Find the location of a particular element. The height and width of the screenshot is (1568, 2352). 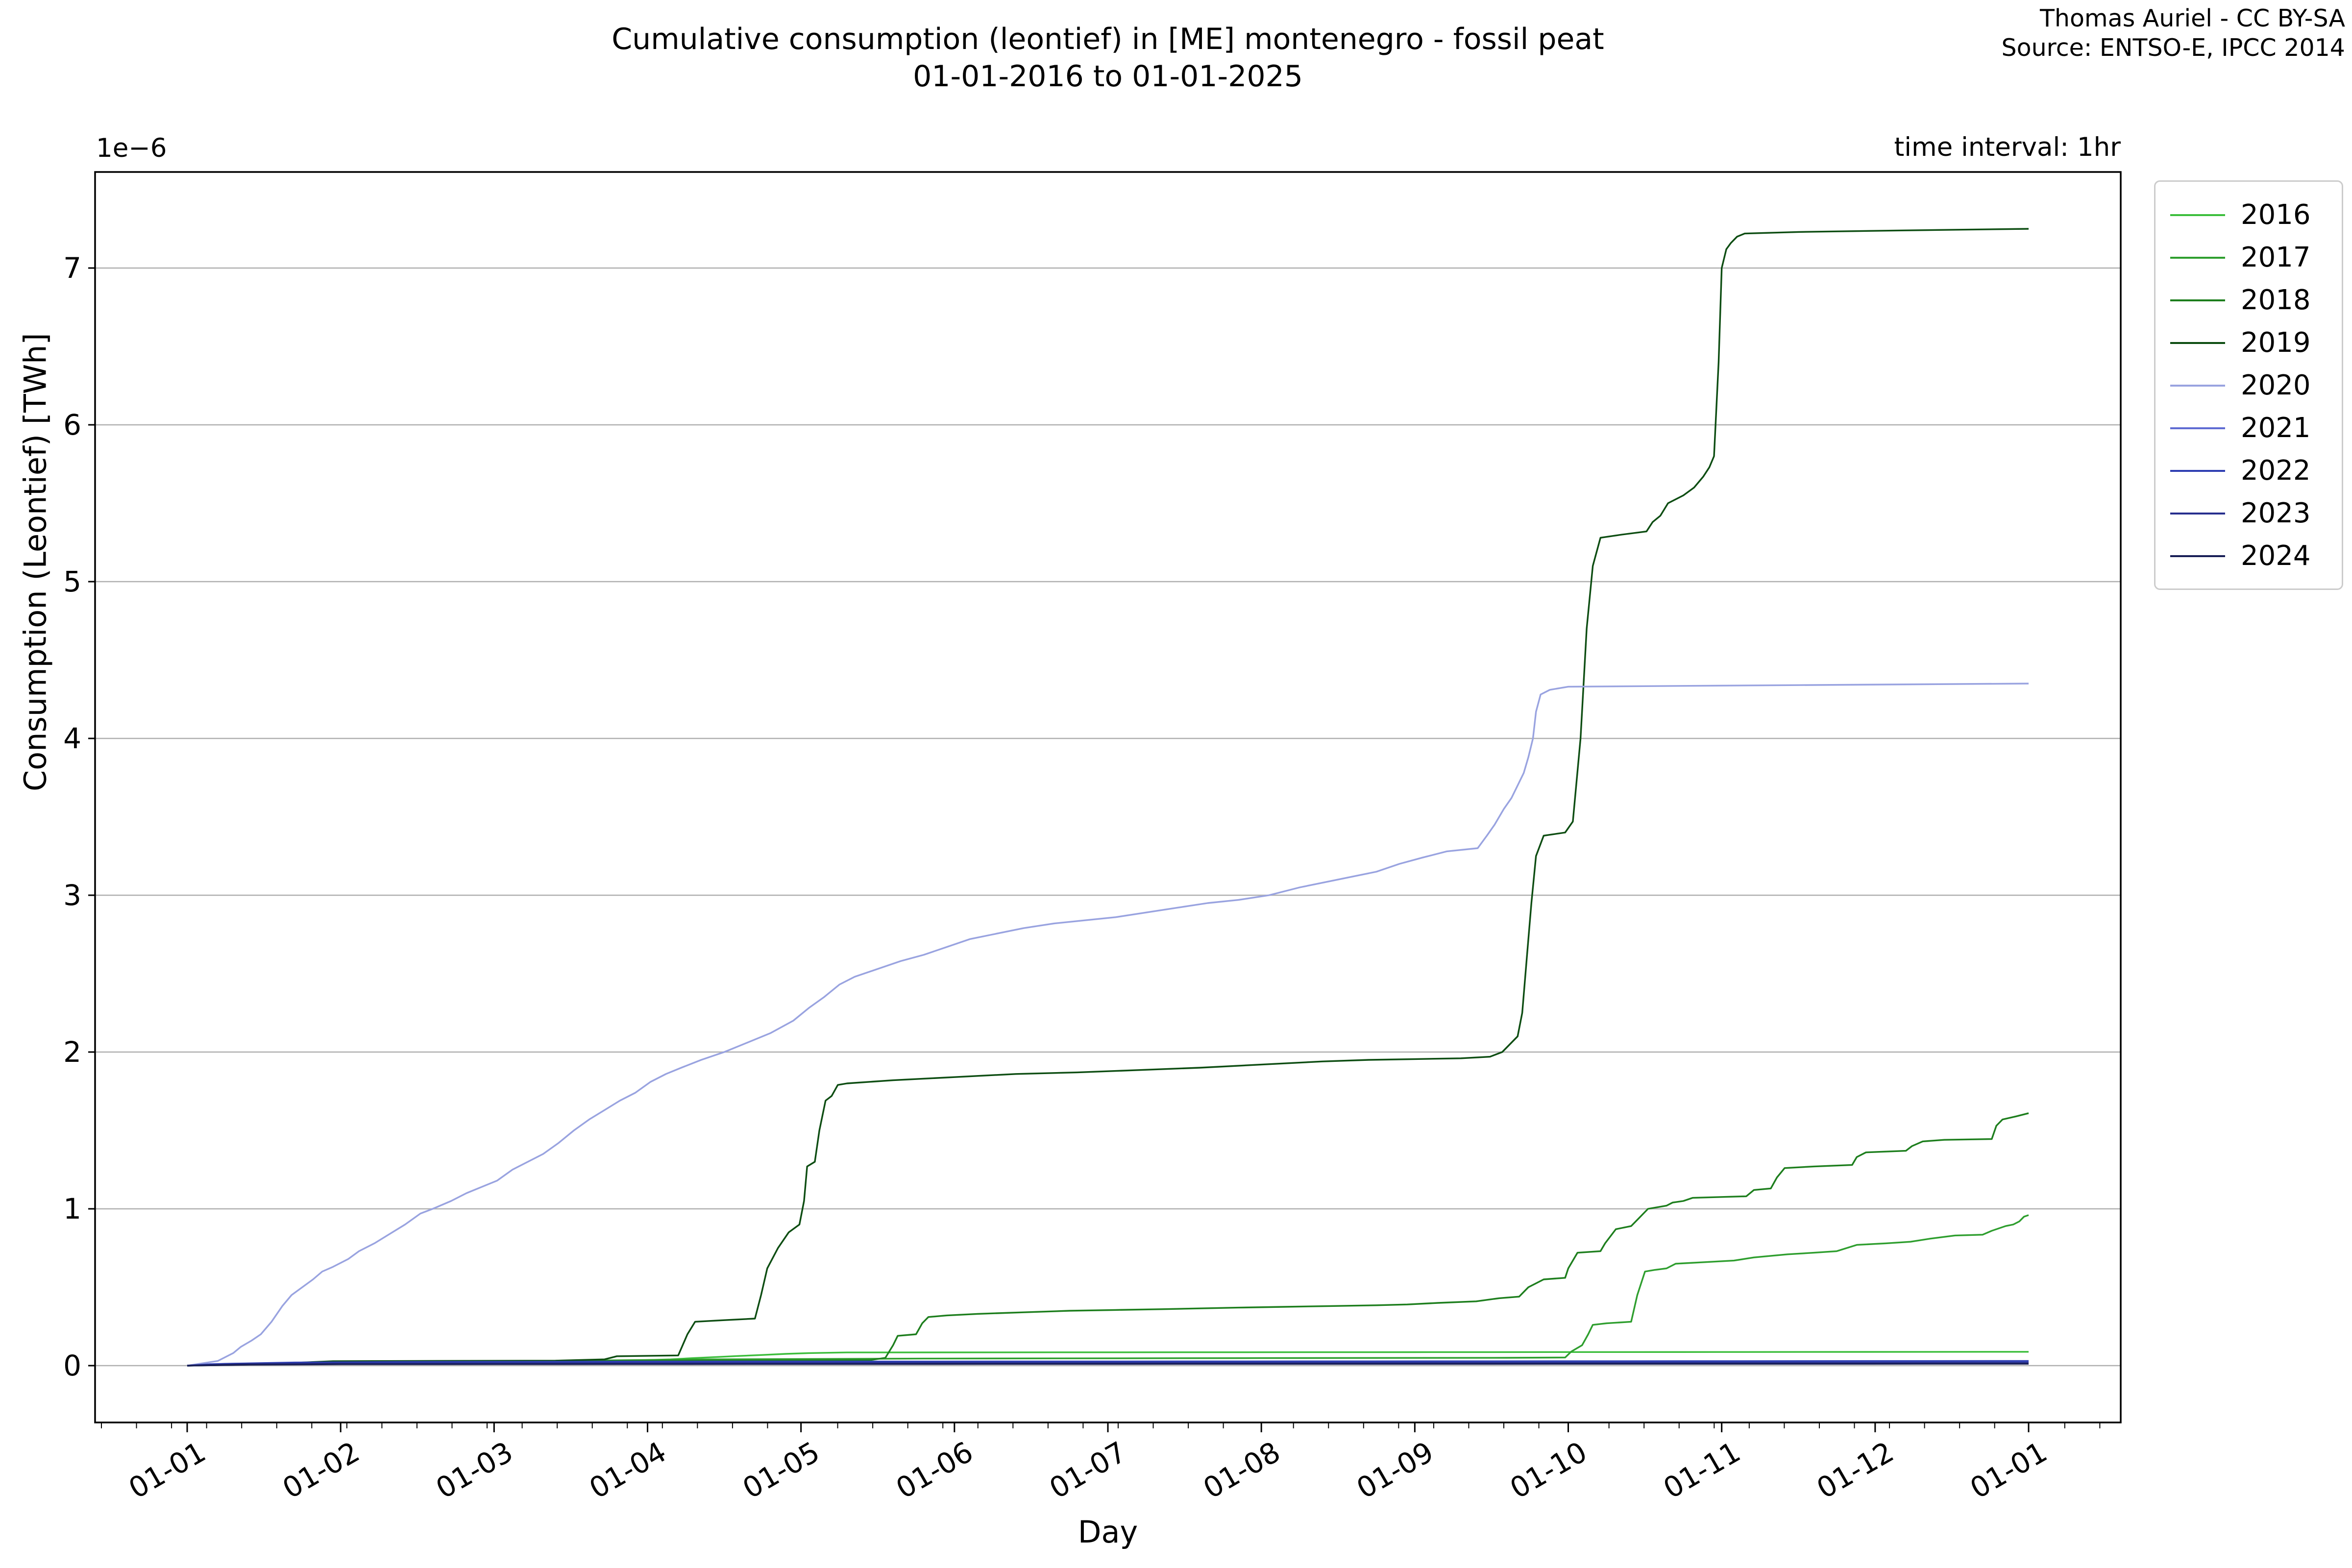

x-major-ticks is located at coordinates (1108, 1427).